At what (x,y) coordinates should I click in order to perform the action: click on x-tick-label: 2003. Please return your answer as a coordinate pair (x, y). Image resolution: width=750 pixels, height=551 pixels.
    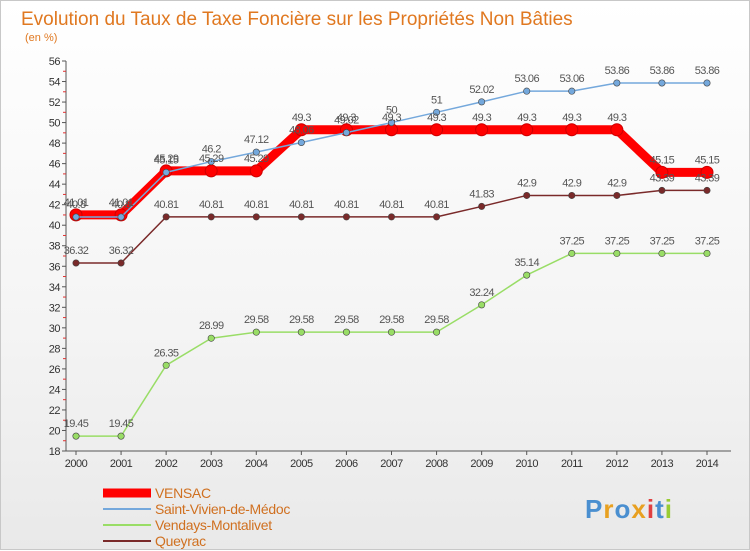
    Looking at the image, I should click on (211, 464).